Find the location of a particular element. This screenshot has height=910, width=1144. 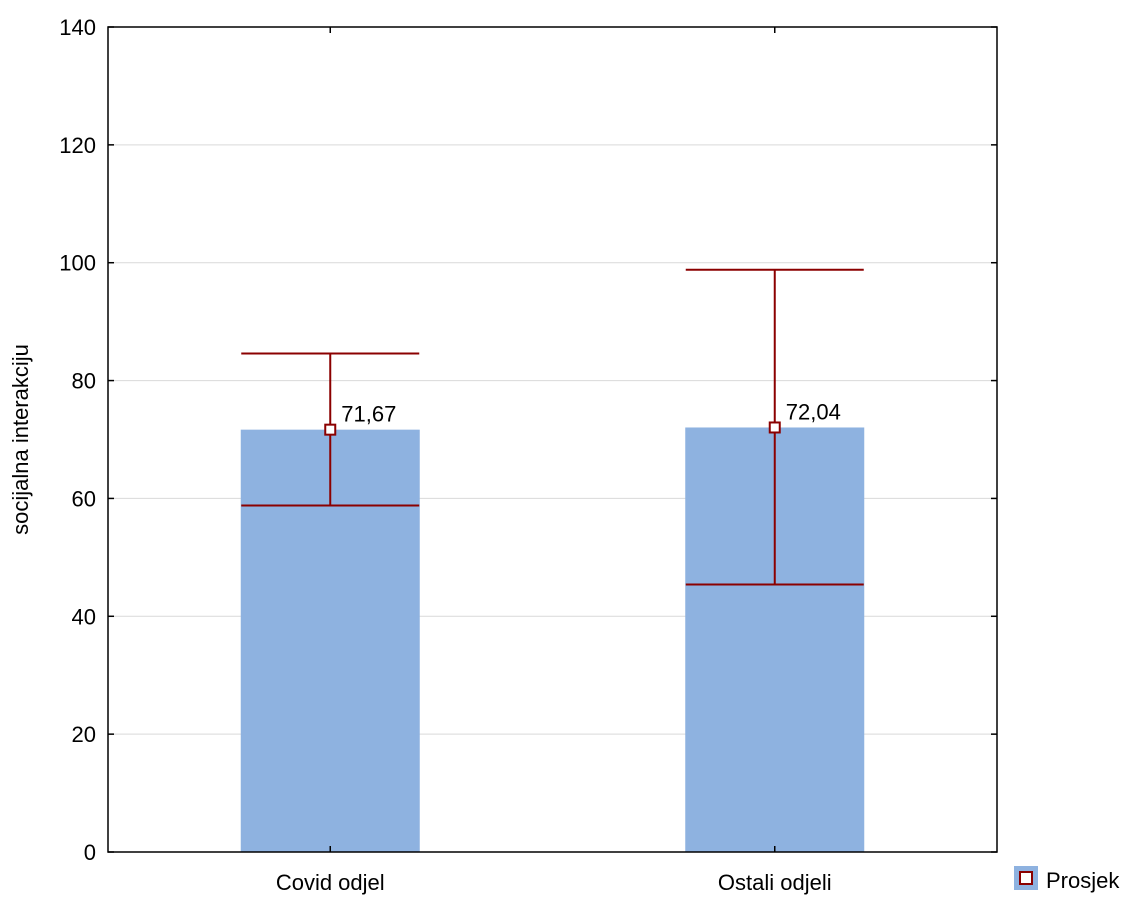

data-label: 72,04 is located at coordinates (813, 411).